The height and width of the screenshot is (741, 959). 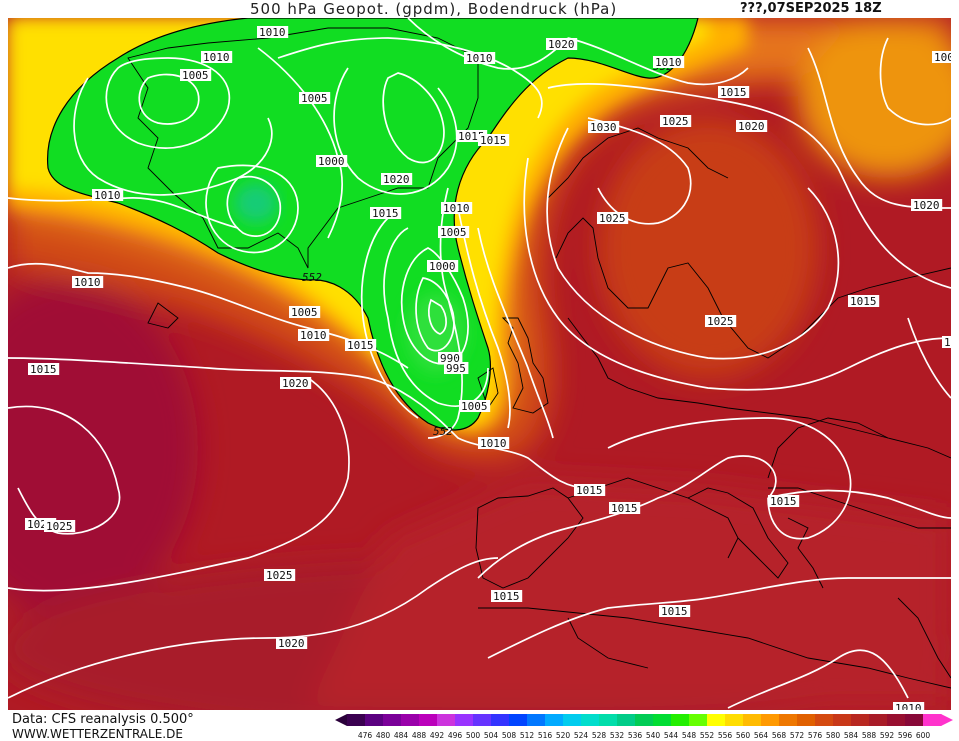 I want to click on legend-tick-label: 488, so click(x=419, y=735).